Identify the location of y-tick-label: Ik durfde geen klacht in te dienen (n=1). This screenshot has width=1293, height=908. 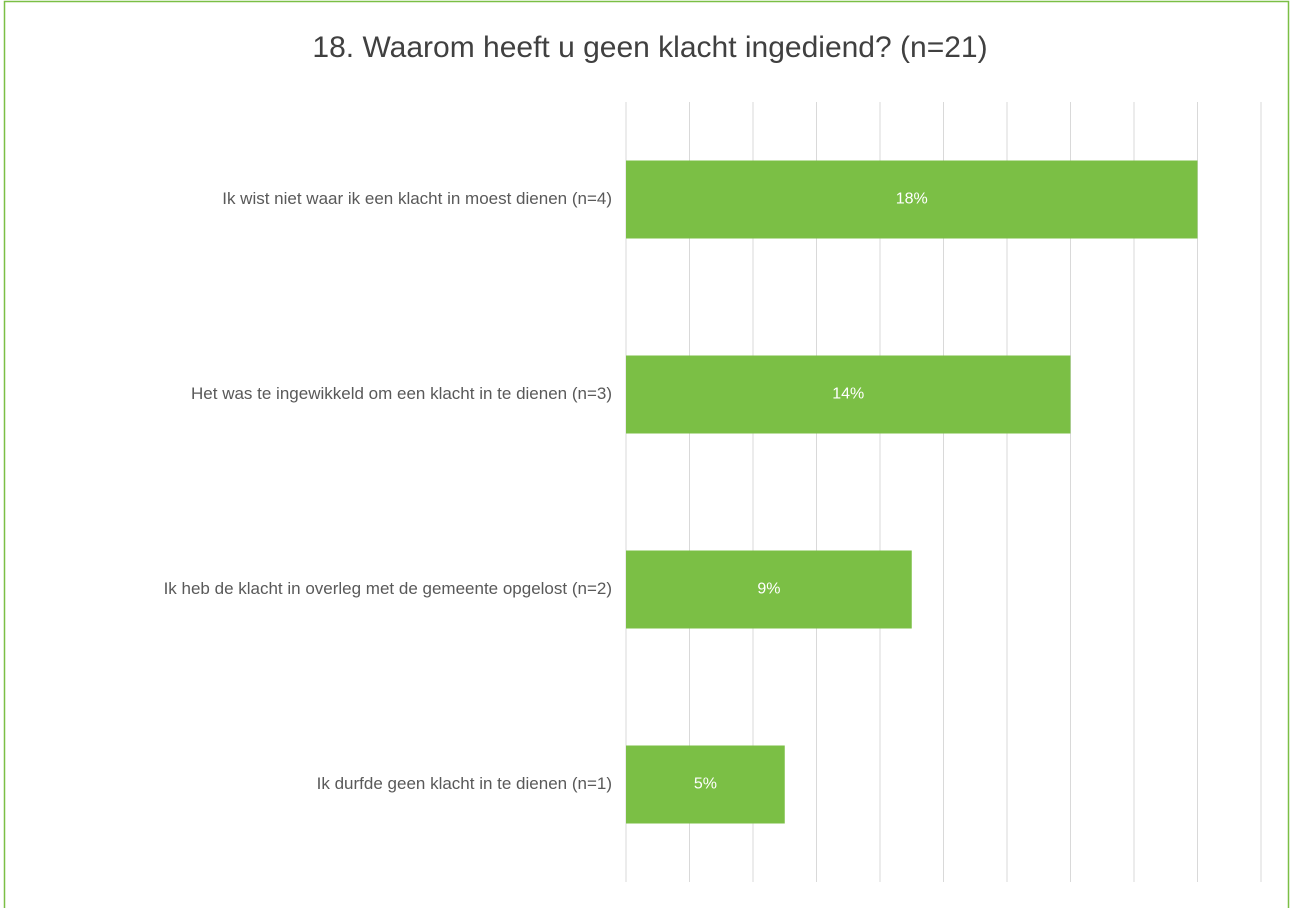
(464, 783).